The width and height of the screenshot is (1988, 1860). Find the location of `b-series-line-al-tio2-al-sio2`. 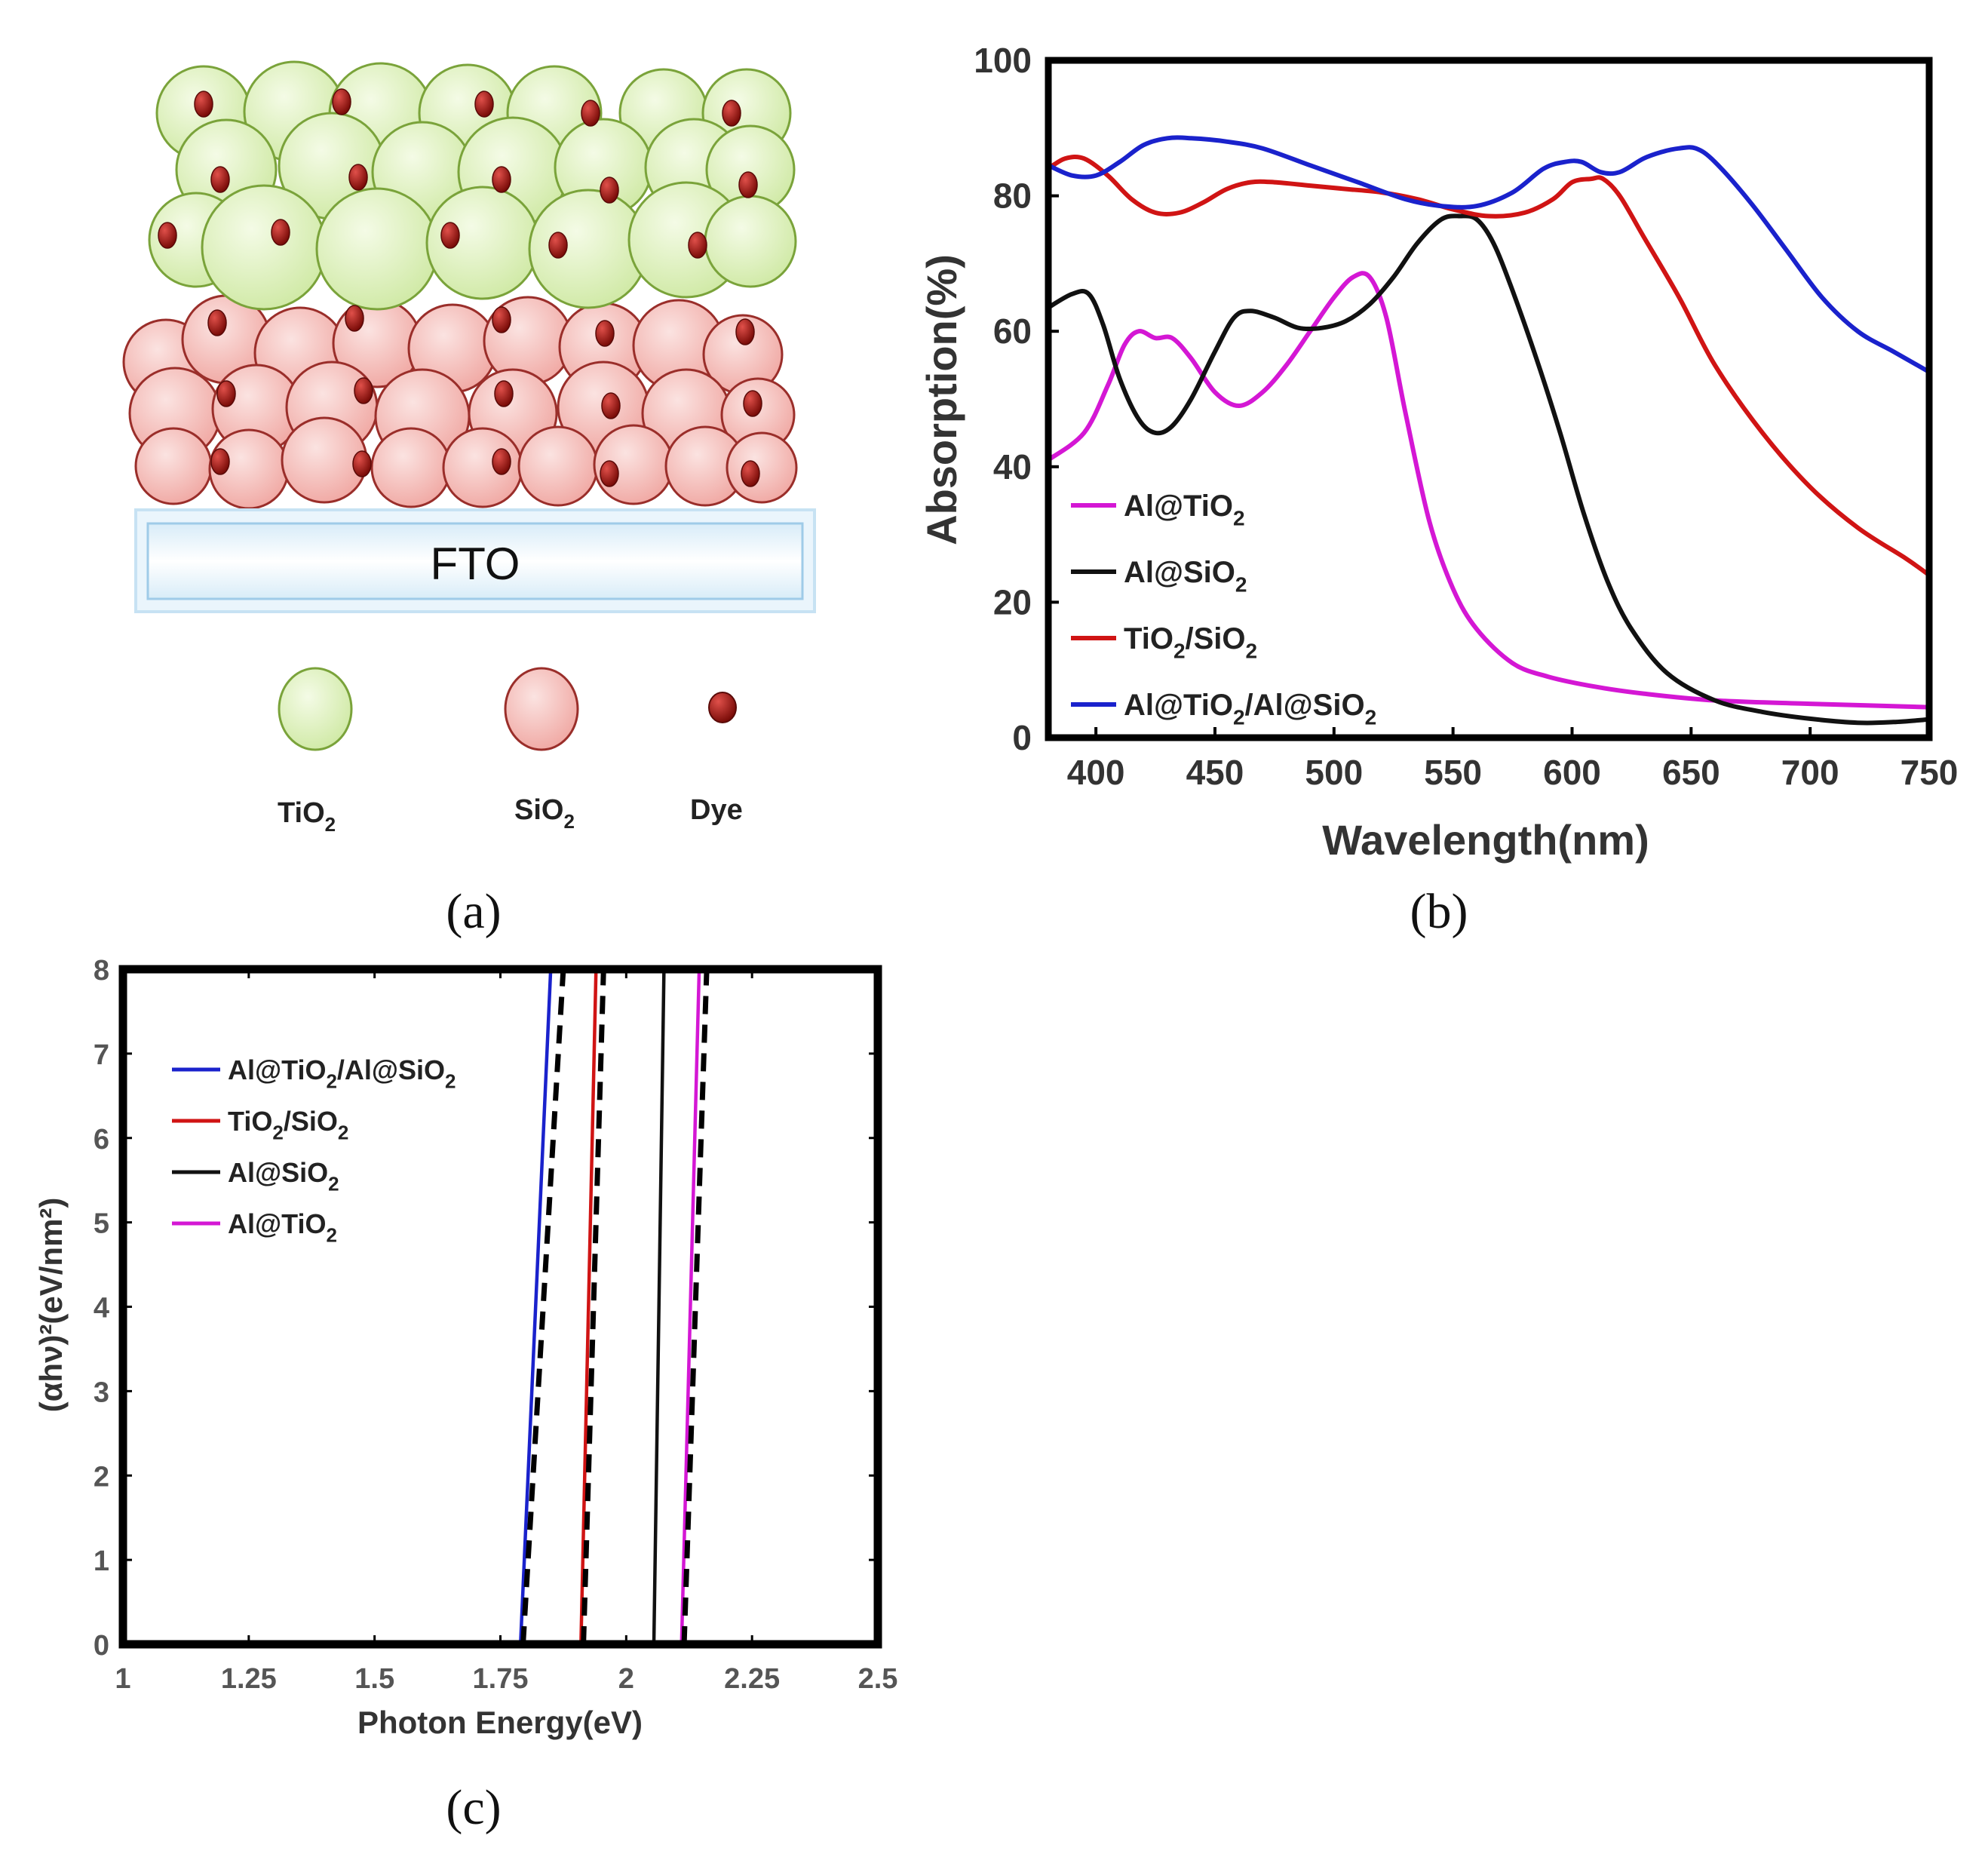

b-series-line-al-tio2-al-sio2 is located at coordinates (1488, 255).